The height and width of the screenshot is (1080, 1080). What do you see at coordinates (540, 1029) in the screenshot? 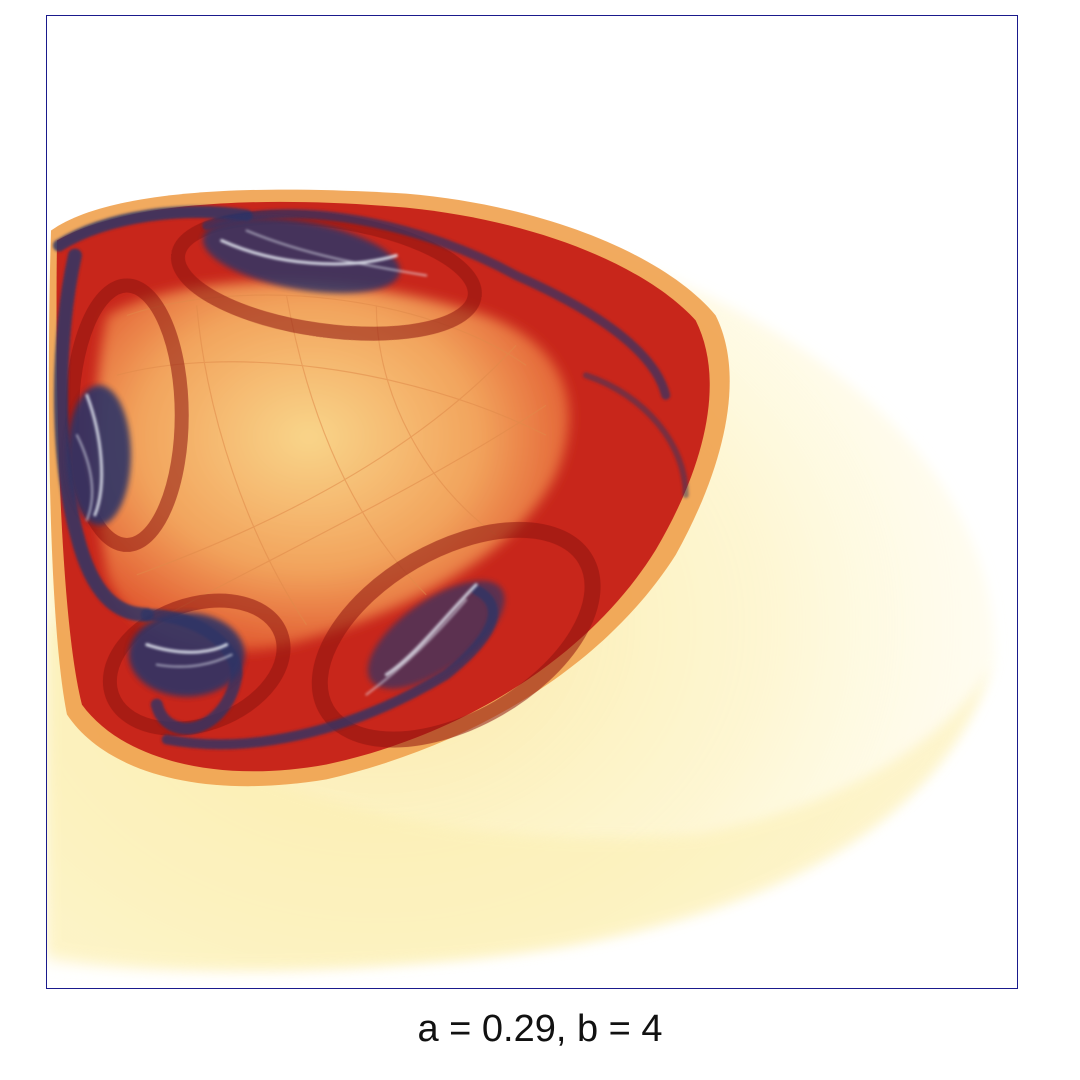
I see `parameter-caption: a = 0.29, b = 4` at bounding box center [540, 1029].